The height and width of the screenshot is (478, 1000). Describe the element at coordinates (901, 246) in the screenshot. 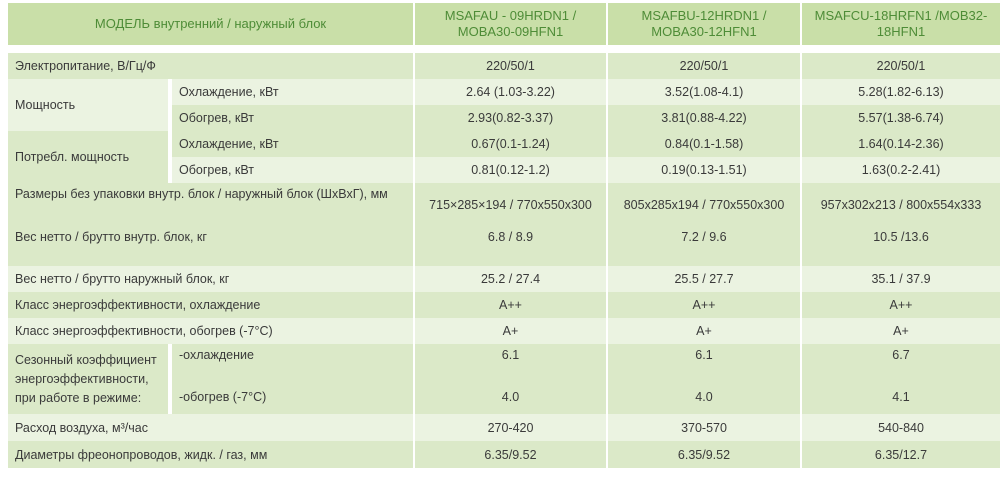

I see `cell: 10.5 /13.6` at that location.